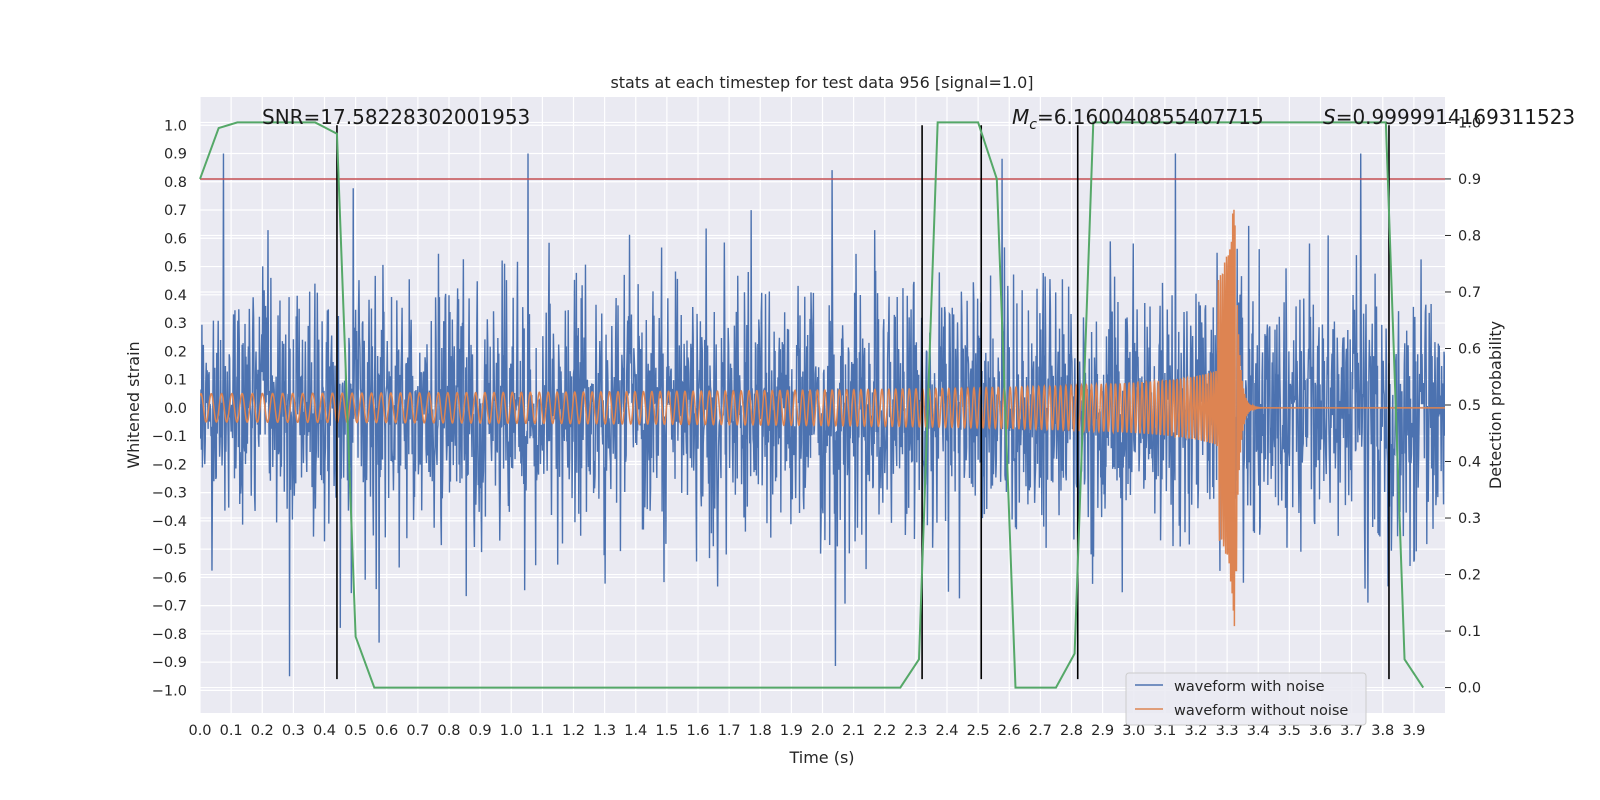 The height and width of the screenshot is (800, 1600). Describe the element at coordinates (1469, 236) in the screenshot. I see `y2-tick-label: 0.8` at that location.